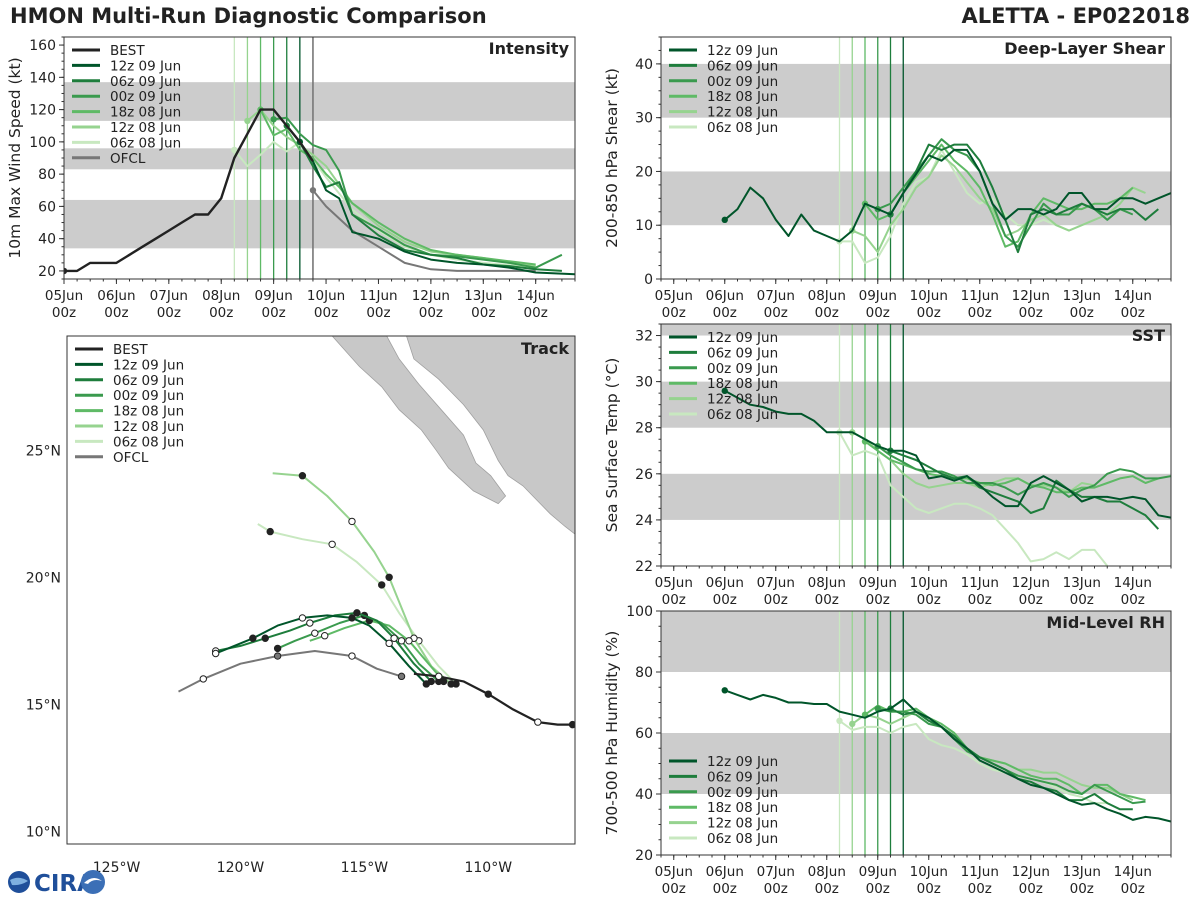 The height and width of the screenshot is (902, 1200). What do you see at coordinates (1148, 335) in the screenshot?
I see `sst-panel-title: SST` at bounding box center [1148, 335].